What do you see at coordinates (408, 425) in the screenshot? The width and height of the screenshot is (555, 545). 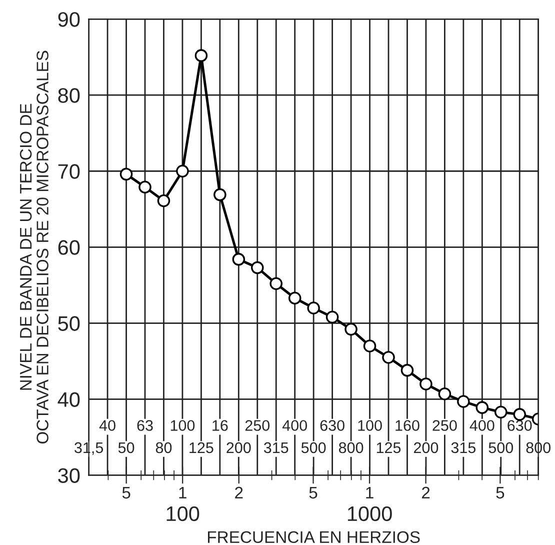 I see `x-tick-label: 160` at bounding box center [408, 425].